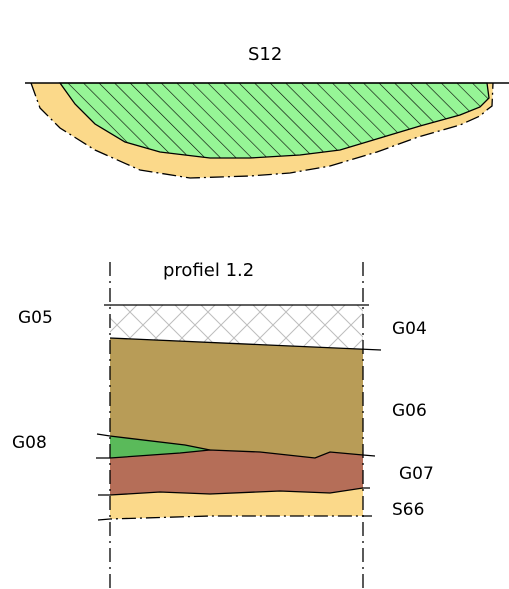 Image resolution: width=509 pixels, height=589 pixels. I want to click on layer-g07, so click(236, 472).